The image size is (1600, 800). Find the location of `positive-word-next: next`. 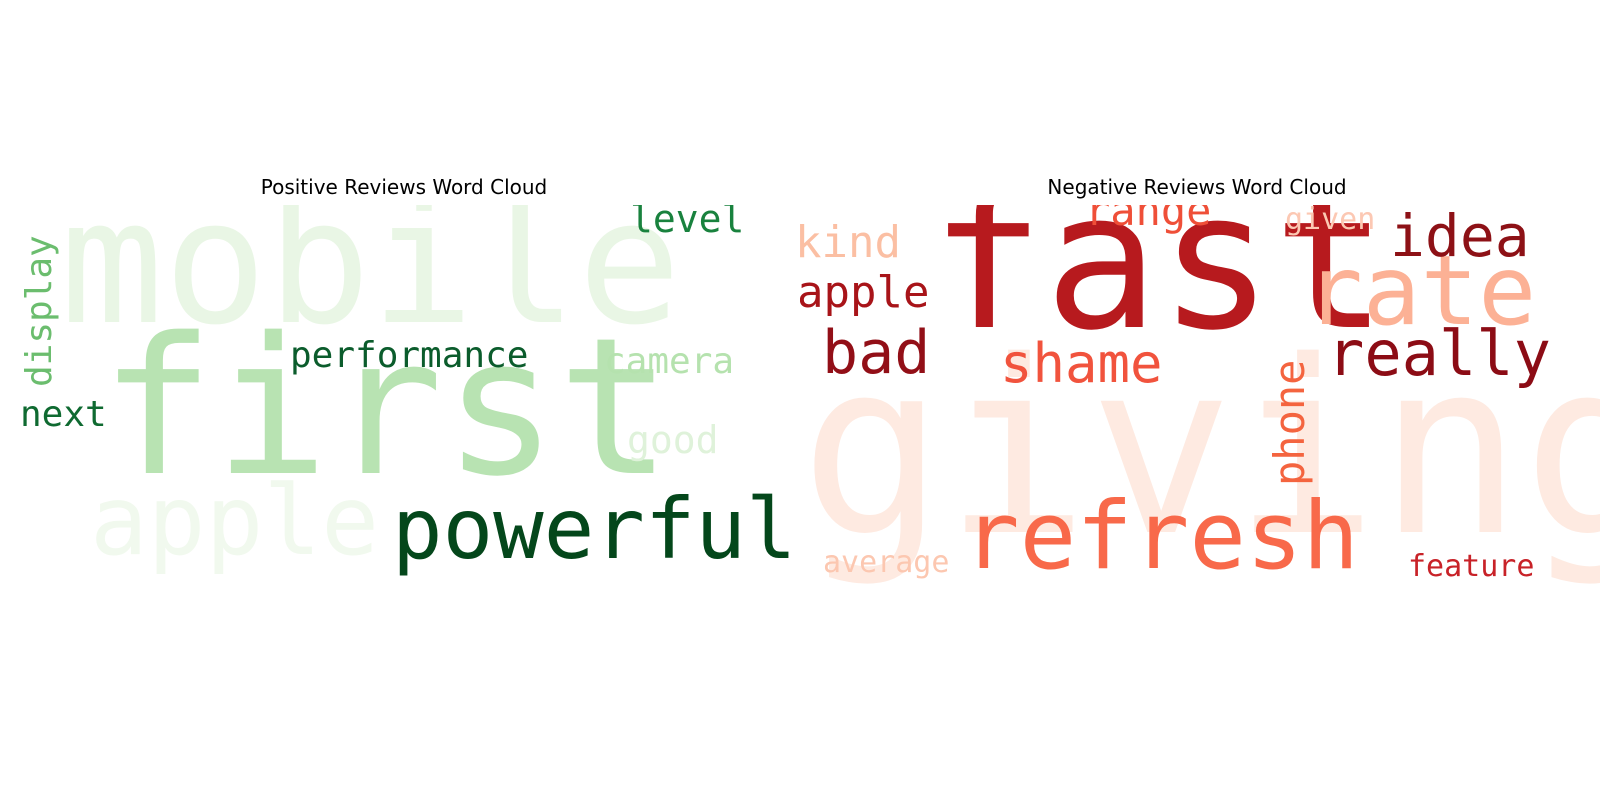

positive-word-next: next is located at coordinates (63, 414).